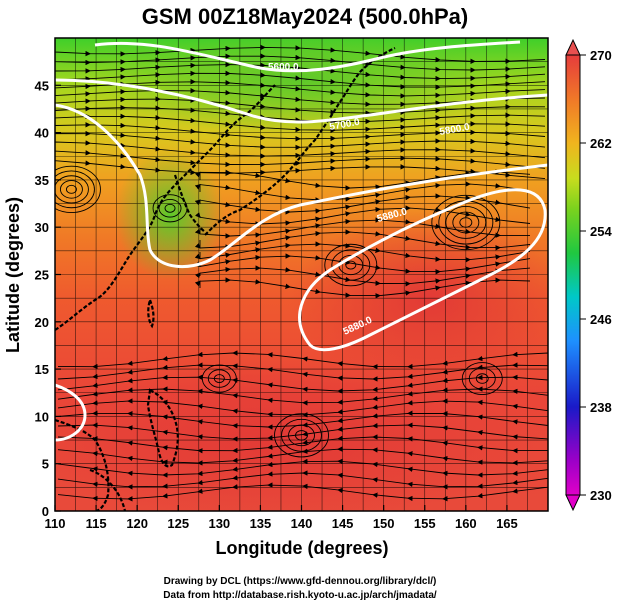 This screenshot has height=605, width=619. I want to click on contour-5880-south, so click(71, 412).